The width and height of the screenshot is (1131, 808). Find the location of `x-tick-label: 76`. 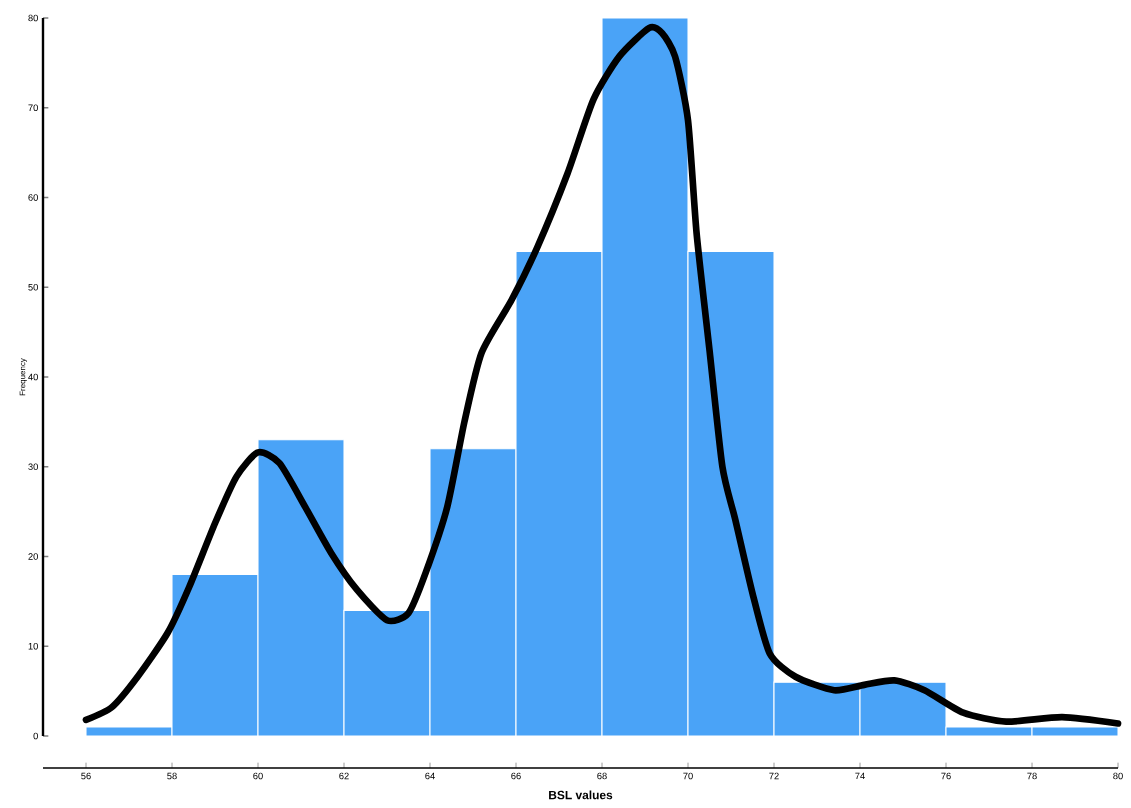

x-tick-label: 76 is located at coordinates (946, 776).